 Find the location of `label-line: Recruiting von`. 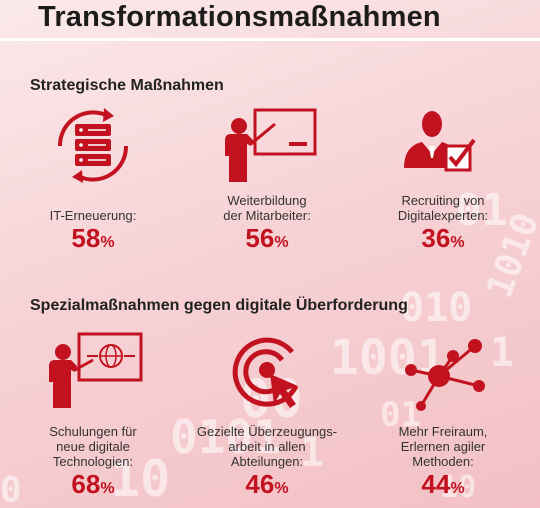

label-line: Recruiting von is located at coordinates (443, 200).